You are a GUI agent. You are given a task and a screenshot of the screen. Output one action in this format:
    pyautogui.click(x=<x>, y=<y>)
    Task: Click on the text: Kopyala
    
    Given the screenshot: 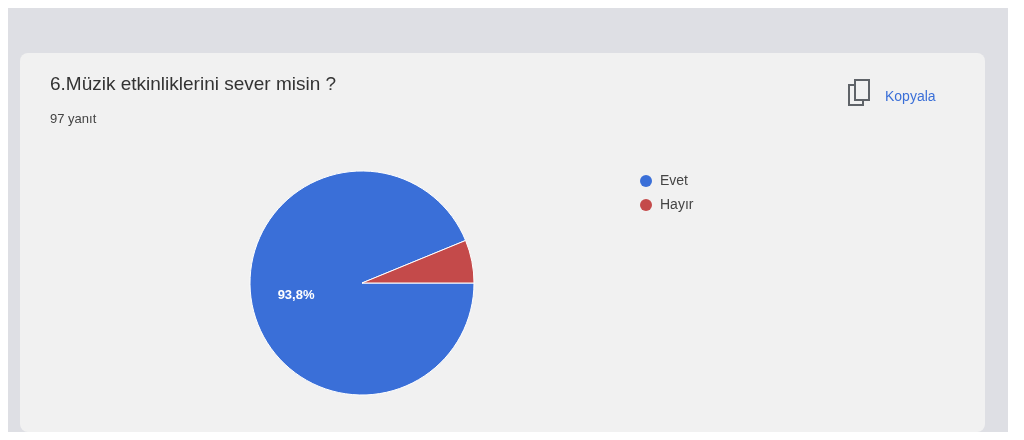 What is the action you would take?
    pyautogui.click(x=910, y=95)
    